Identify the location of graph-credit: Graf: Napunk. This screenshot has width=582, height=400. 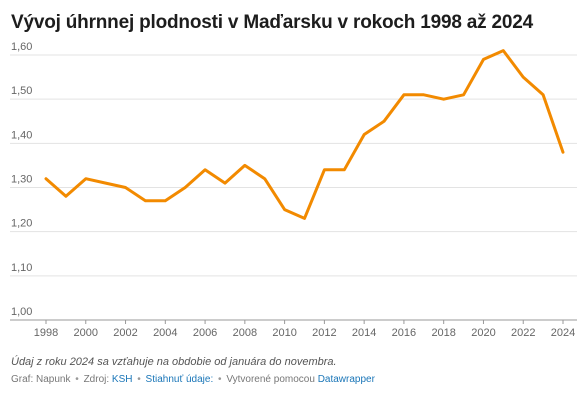
(41, 379).